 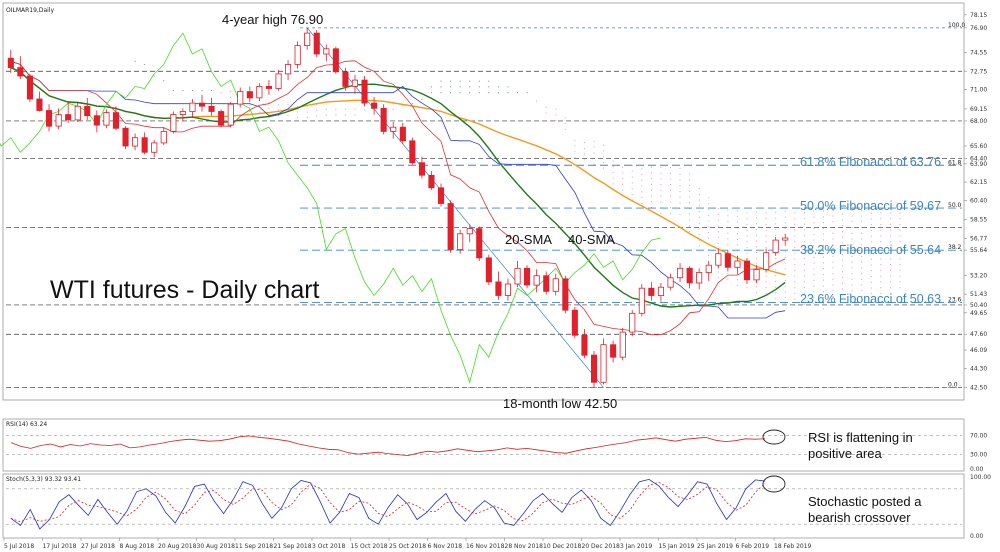 I want to click on x-tick-label: 6 Feb 2019, so click(x=753, y=546).